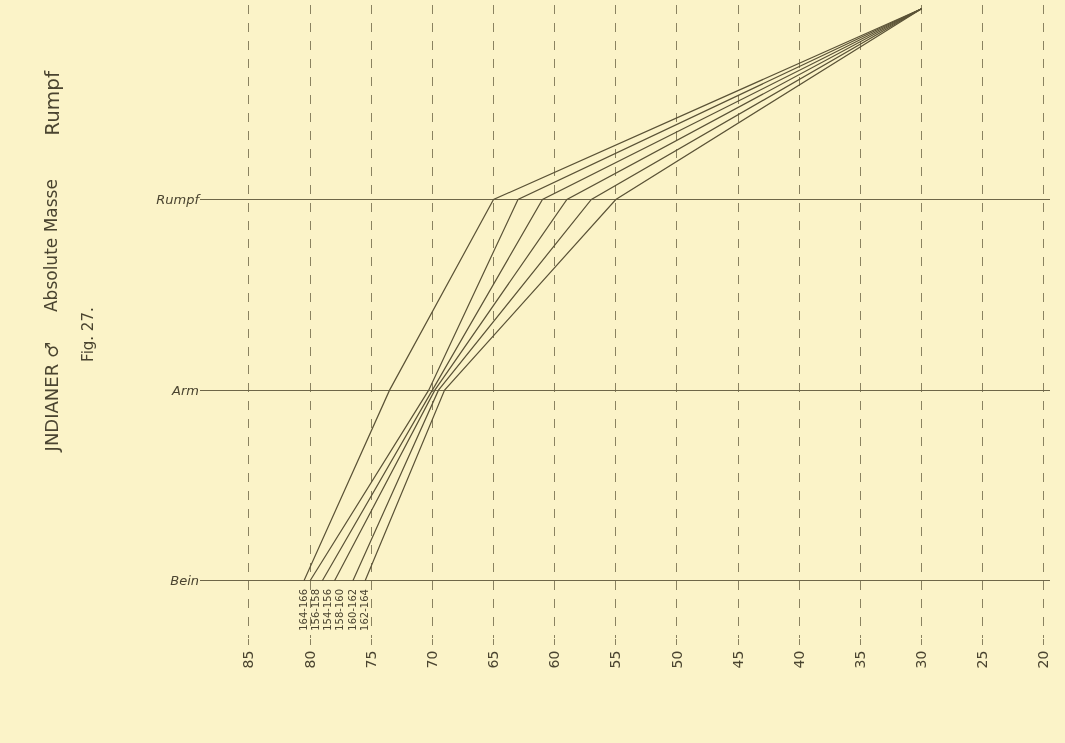 The width and height of the screenshot is (1065, 743). What do you see at coordinates (50, 246) in the screenshot?
I see `text: Absolute Masse` at bounding box center [50, 246].